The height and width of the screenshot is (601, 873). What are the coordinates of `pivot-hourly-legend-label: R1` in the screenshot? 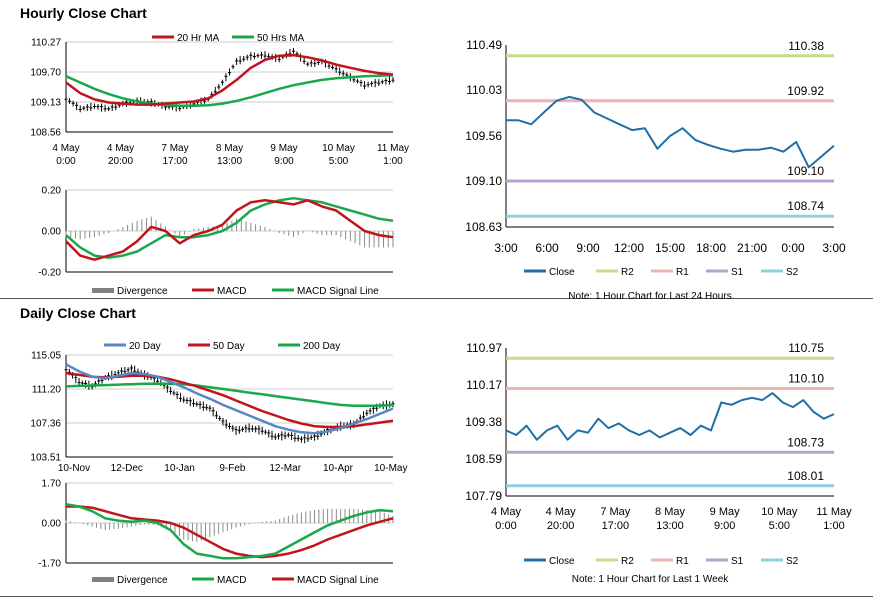 It's located at (682, 272).